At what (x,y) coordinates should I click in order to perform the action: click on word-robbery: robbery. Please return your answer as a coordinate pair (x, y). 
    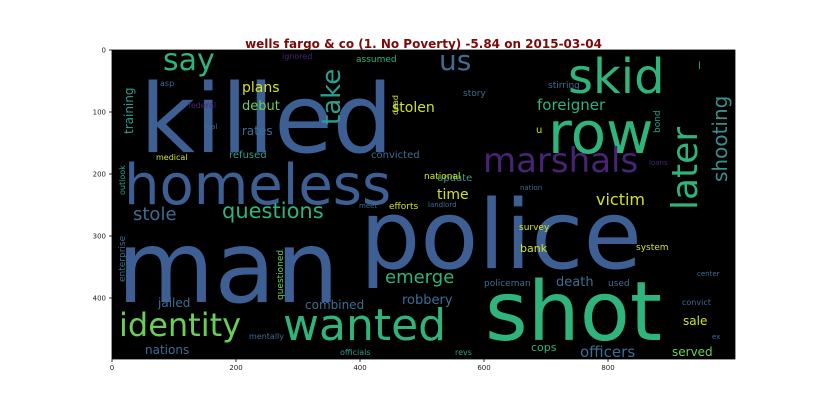
    Looking at the image, I should click on (427, 300).